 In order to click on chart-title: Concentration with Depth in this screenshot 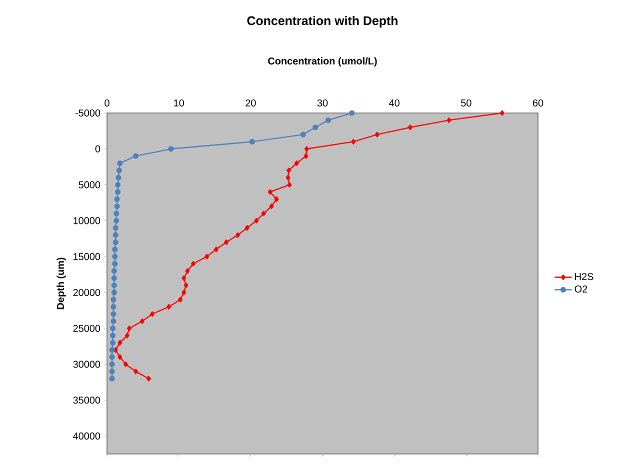, I will do `click(322, 22)`.